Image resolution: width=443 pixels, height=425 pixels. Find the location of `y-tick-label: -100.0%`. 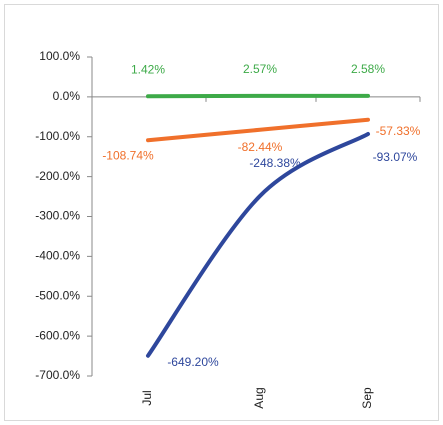

y-tick-label: -100.0% is located at coordinates (57, 136).